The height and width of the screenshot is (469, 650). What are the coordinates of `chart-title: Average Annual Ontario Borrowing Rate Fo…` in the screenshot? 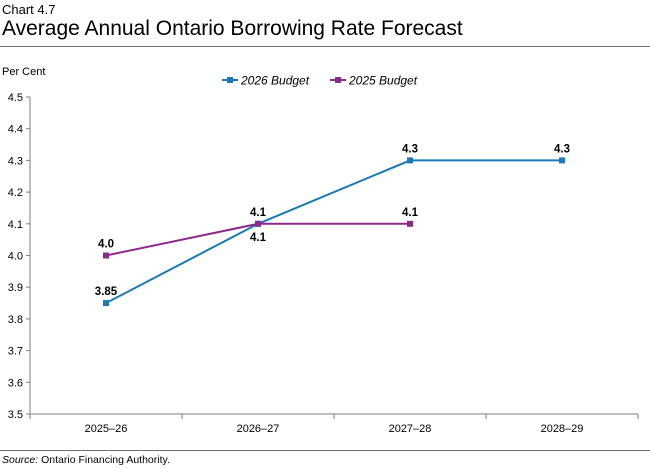 It's located at (232, 28).